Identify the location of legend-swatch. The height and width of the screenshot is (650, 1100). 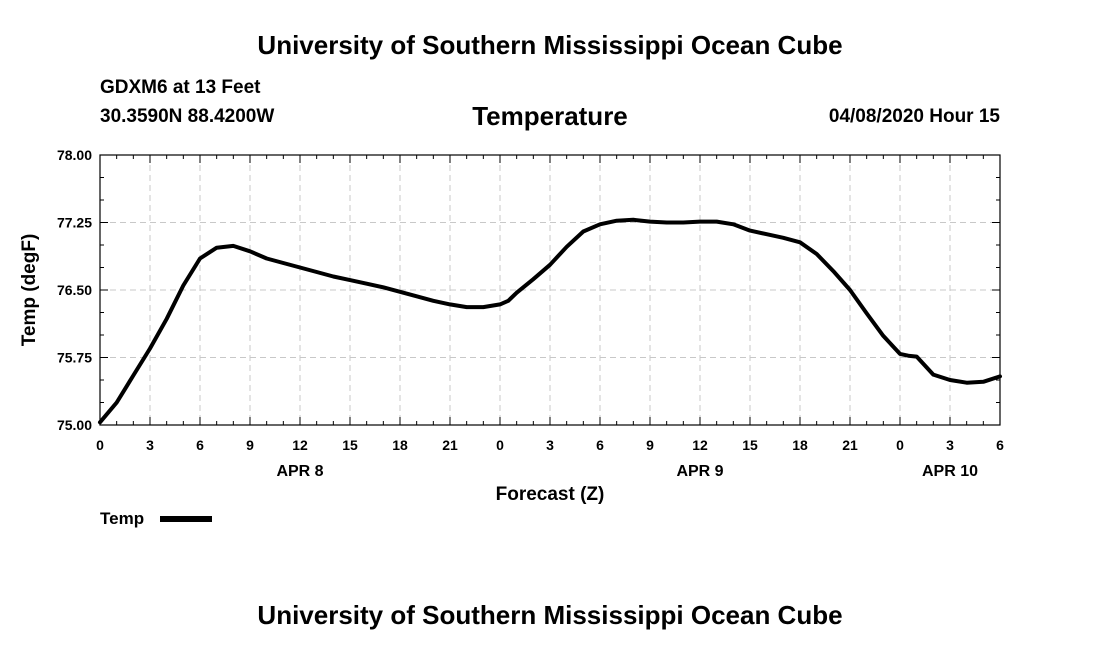
(186, 519).